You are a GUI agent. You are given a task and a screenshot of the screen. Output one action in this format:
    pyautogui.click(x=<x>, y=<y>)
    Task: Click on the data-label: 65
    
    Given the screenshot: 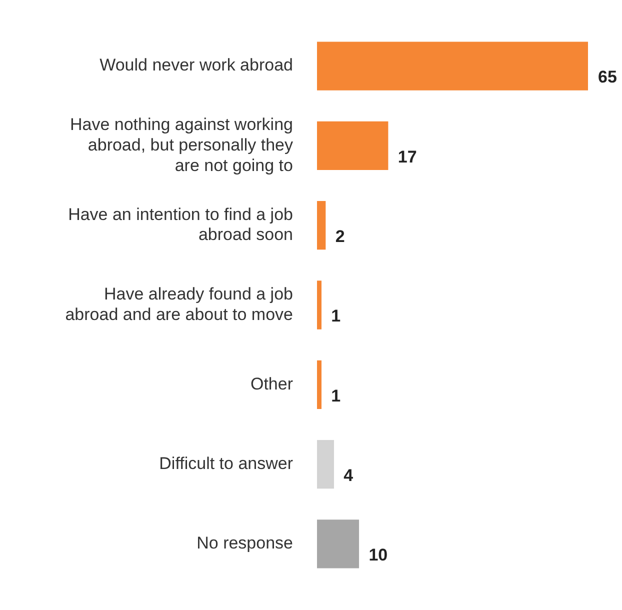 What is the action you would take?
    pyautogui.click(x=607, y=77)
    